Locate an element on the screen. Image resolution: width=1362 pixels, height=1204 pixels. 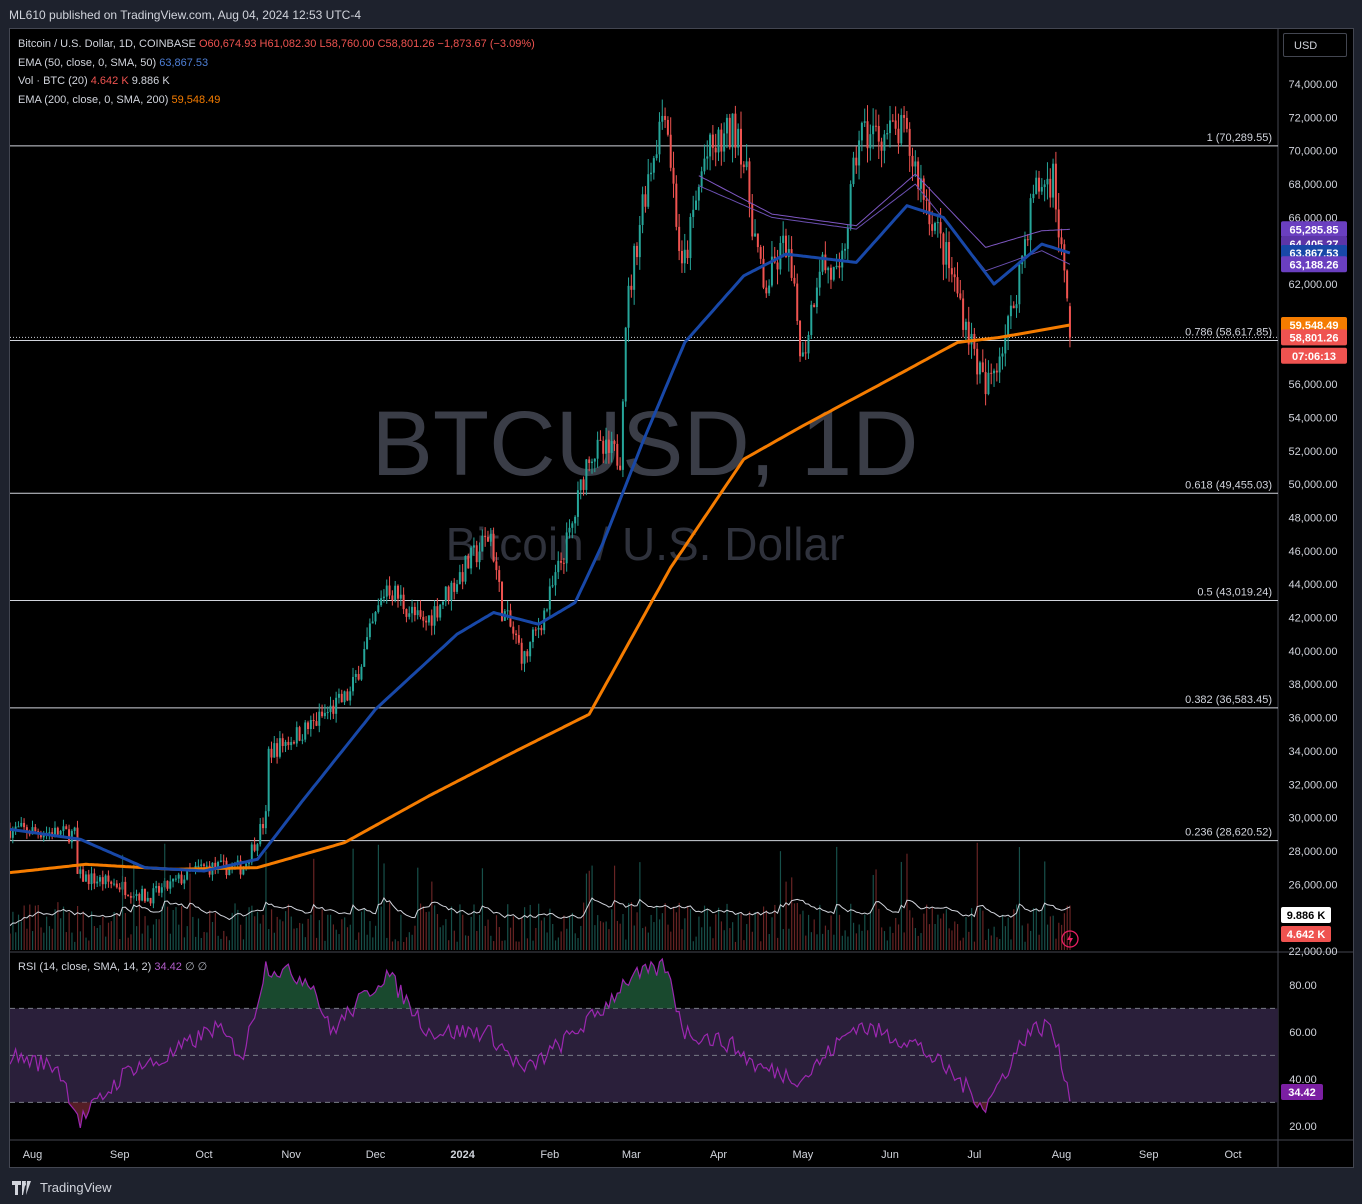
rsi-axis-tick: 40.00 is located at coordinates (1303, 1080).